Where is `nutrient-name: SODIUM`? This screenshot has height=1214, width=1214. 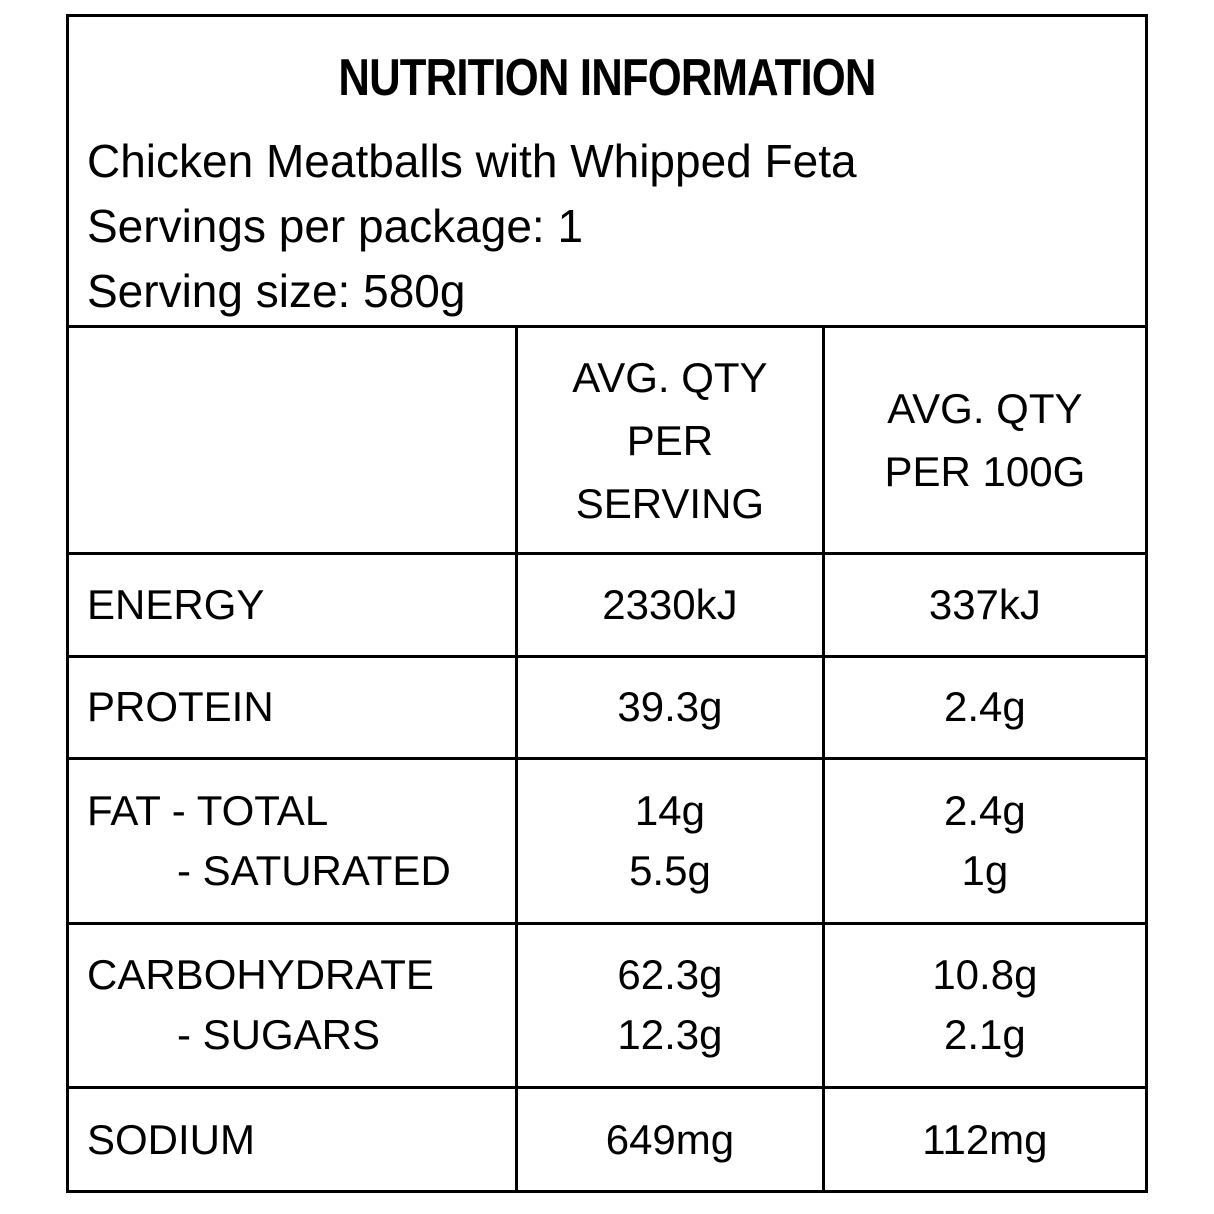 nutrient-name: SODIUM is located at coordinates (293, 1139).